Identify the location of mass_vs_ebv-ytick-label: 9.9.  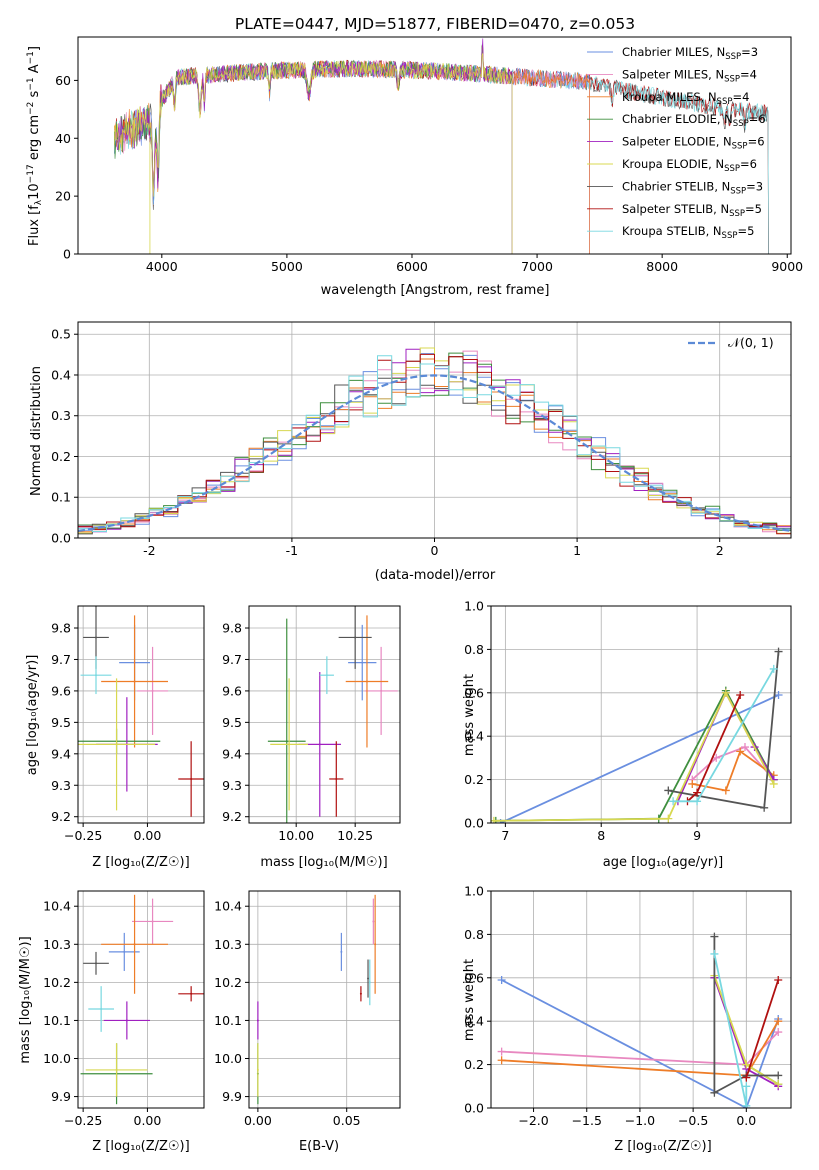
(232, 1096).